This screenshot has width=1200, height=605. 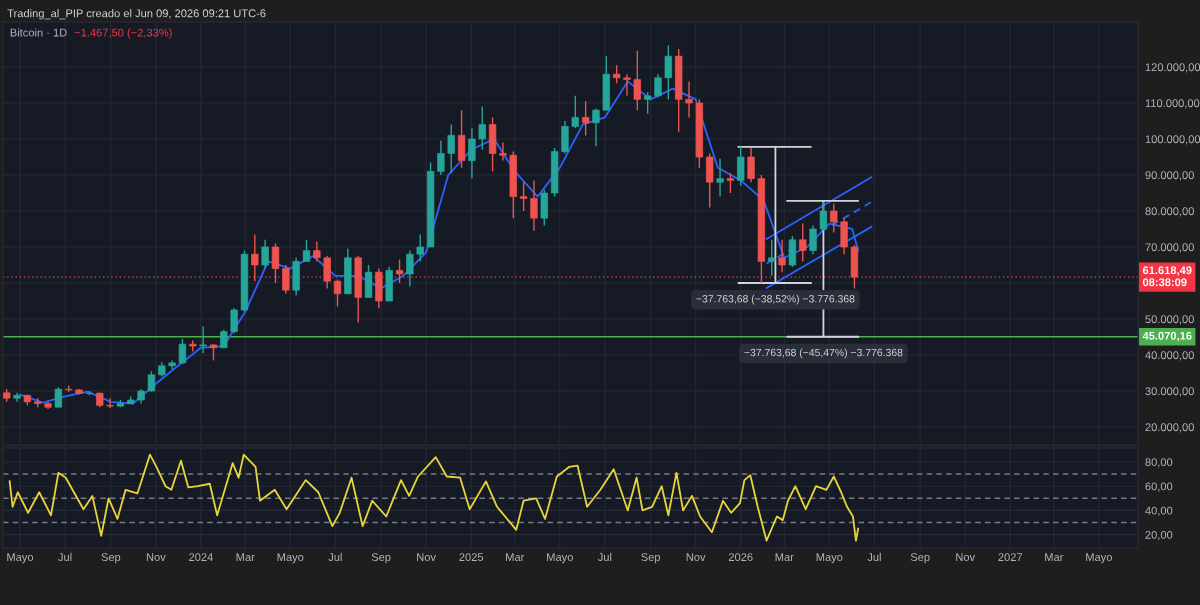 I want to click on y-tick-label: 60,00, so click(x=1159, y=487).